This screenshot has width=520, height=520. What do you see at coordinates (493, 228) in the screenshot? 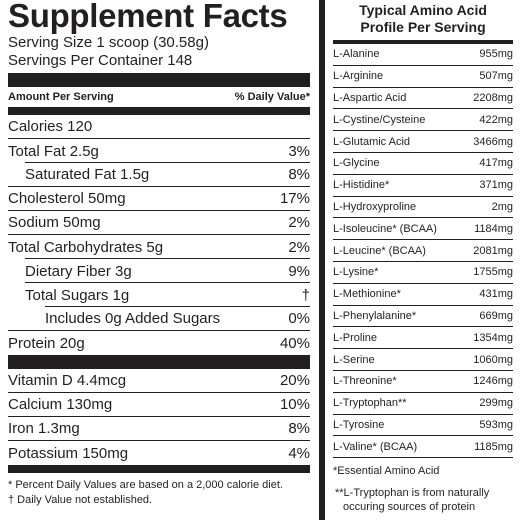
I see `amino-acid-amount: 1184mg` at bounding box center [493, 228].